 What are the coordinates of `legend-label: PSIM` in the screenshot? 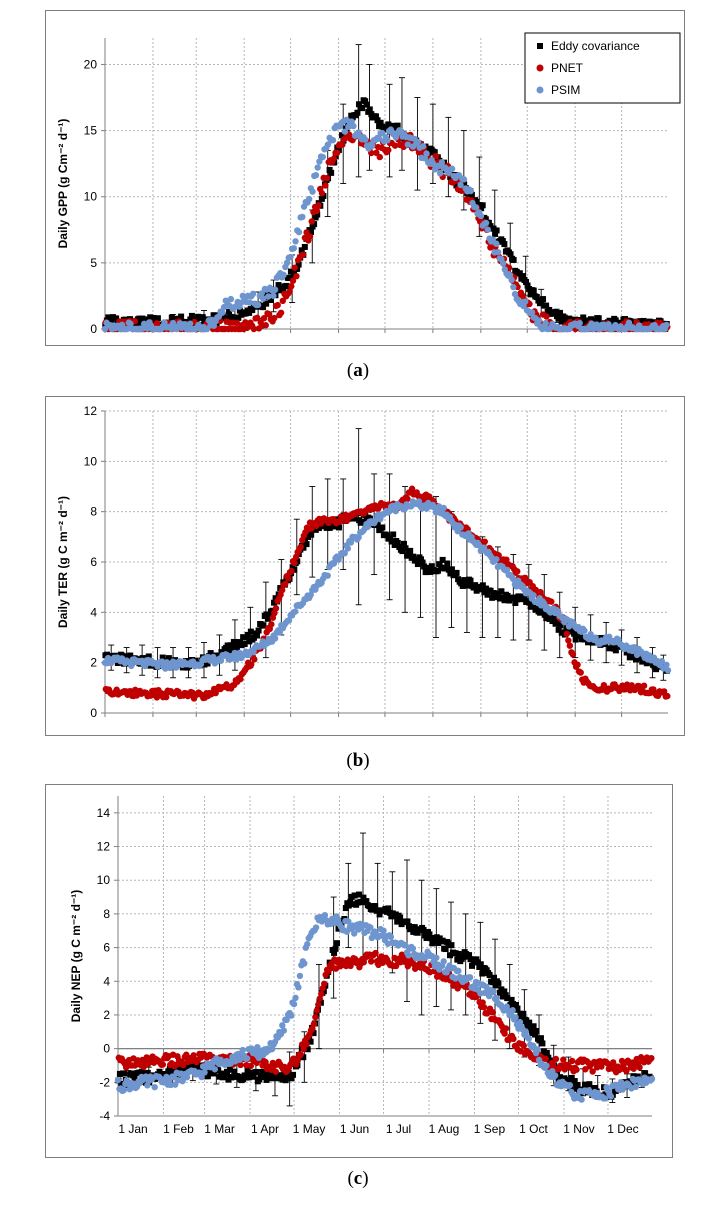 It's located at (565, 90).